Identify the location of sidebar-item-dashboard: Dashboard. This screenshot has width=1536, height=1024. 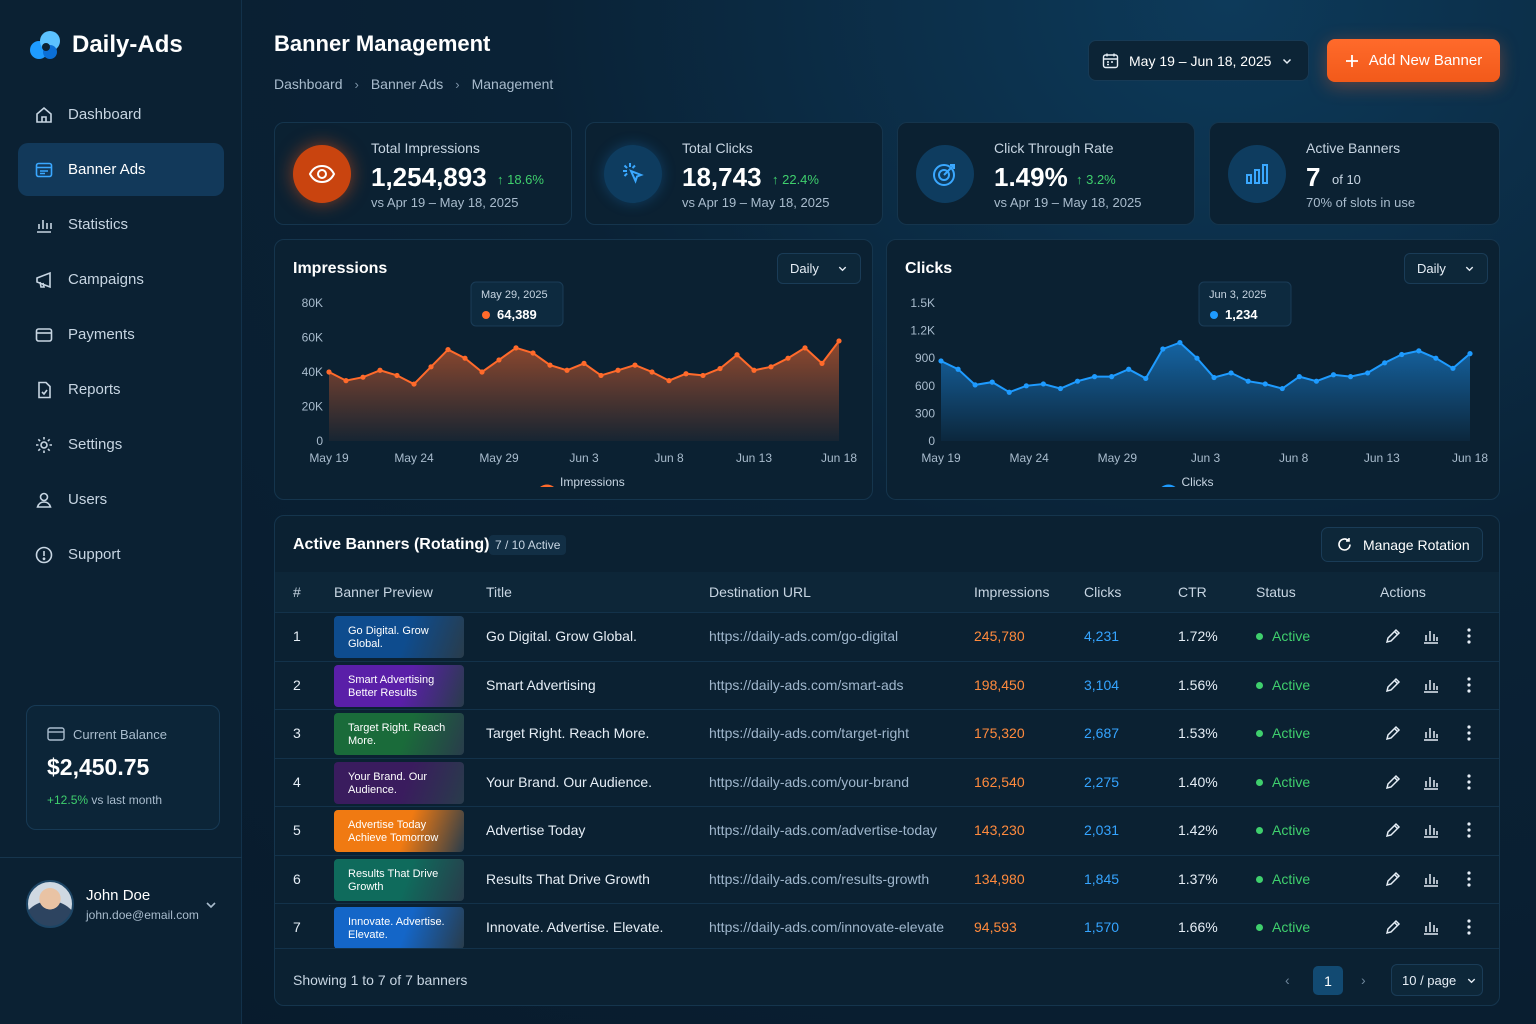
(121, 114).